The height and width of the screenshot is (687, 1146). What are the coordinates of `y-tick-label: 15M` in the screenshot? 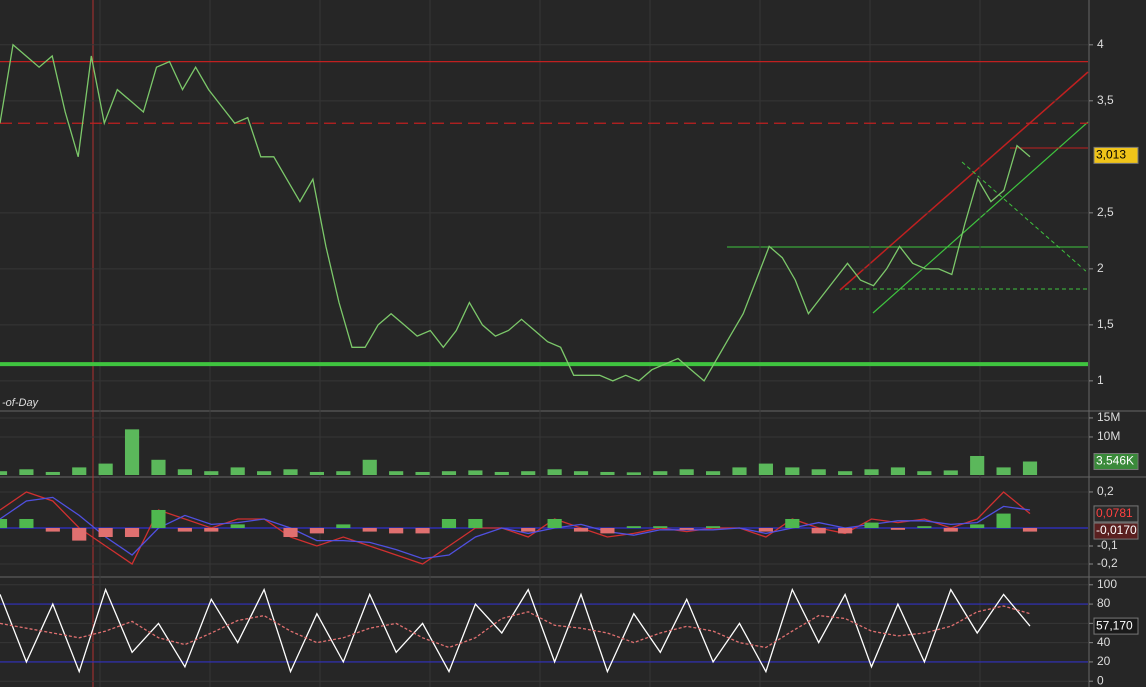 It's located at (1108, 417).